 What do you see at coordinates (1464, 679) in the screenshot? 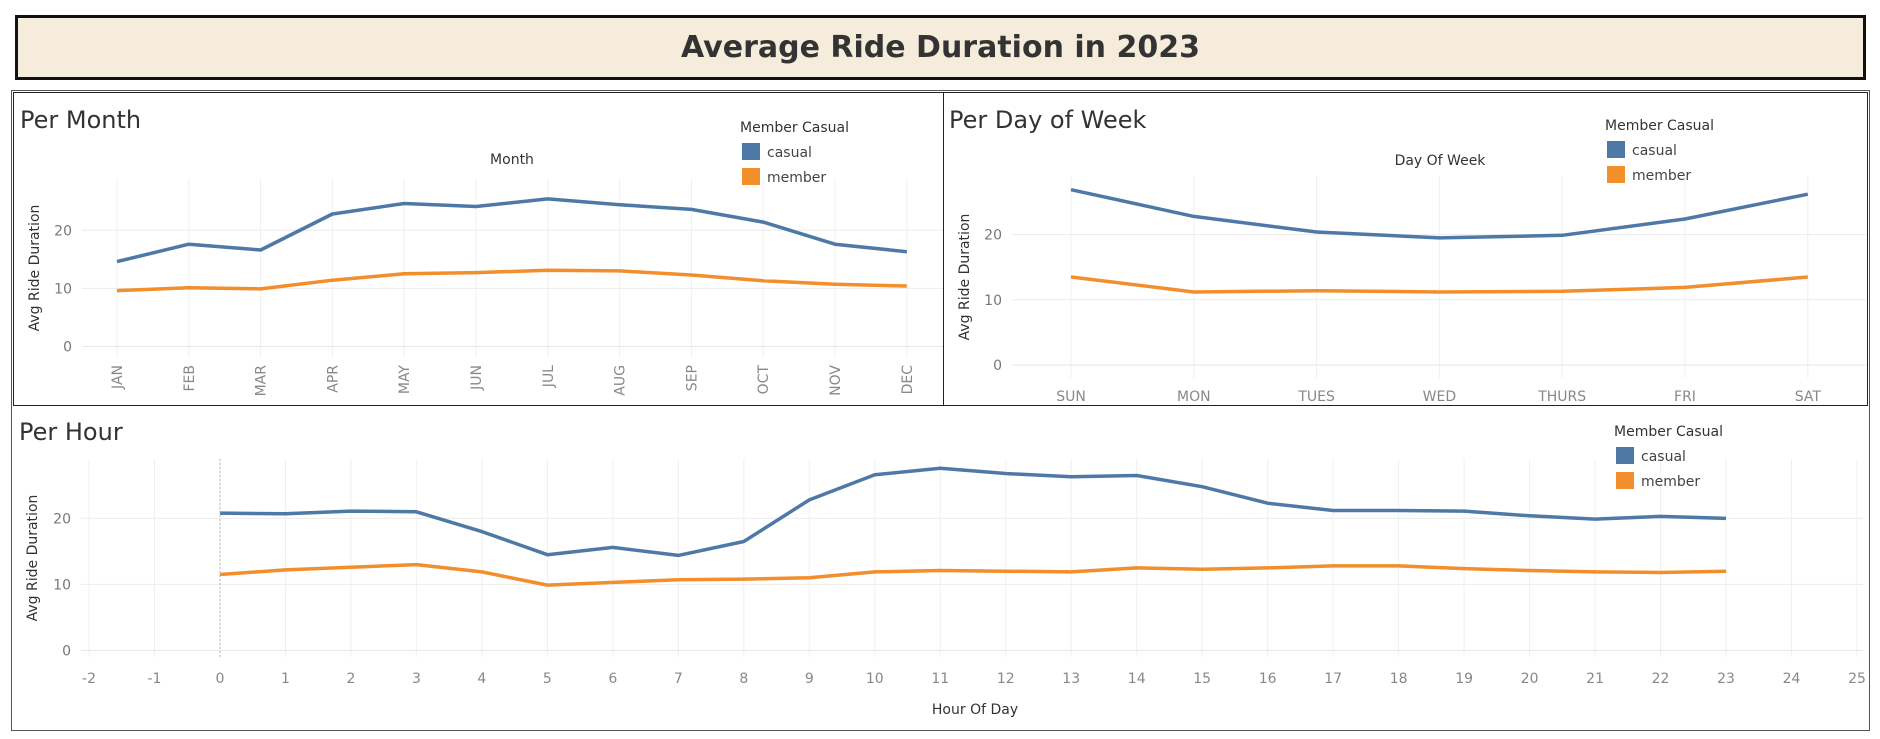
I see `x-tick-label: 19` at bounding box center [1464, 679].